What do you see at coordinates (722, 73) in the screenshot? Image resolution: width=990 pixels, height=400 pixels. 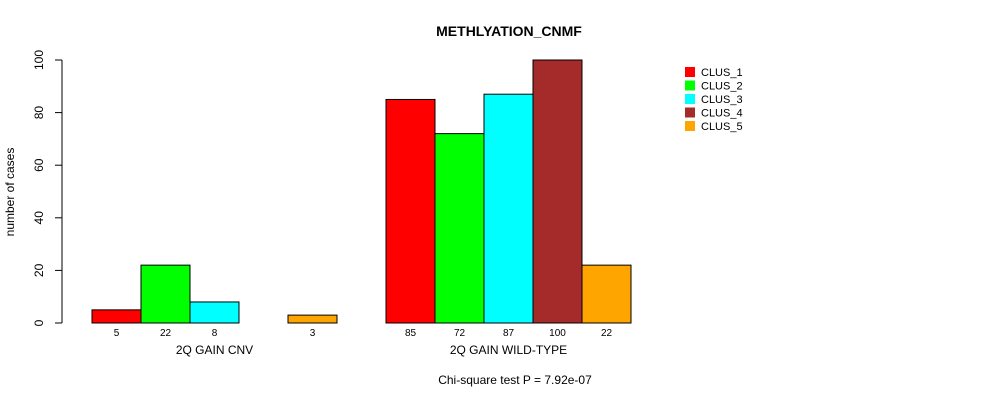 I see `legend-label: CLUS_1` at bounding box center [722, 73].